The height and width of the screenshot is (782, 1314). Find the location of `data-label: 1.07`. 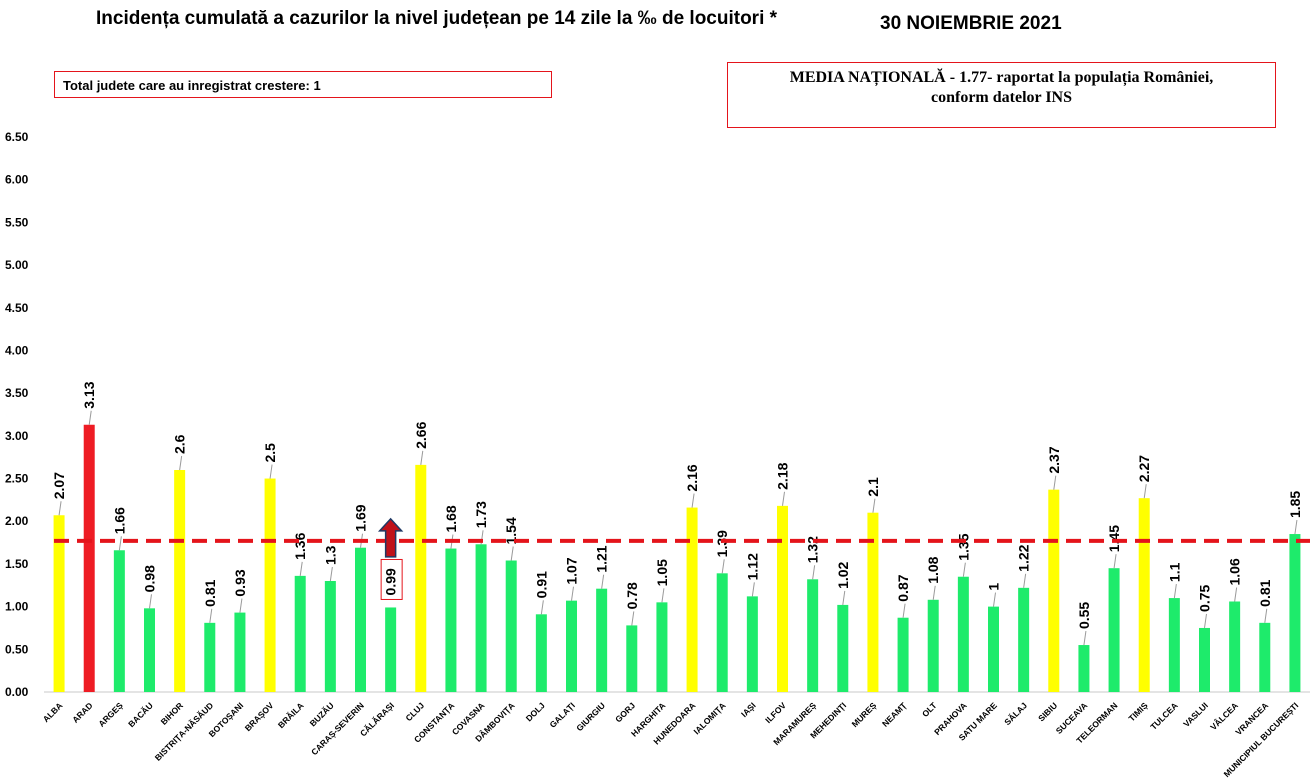

data-label: 1.07 is located at coordinates (572, 570).